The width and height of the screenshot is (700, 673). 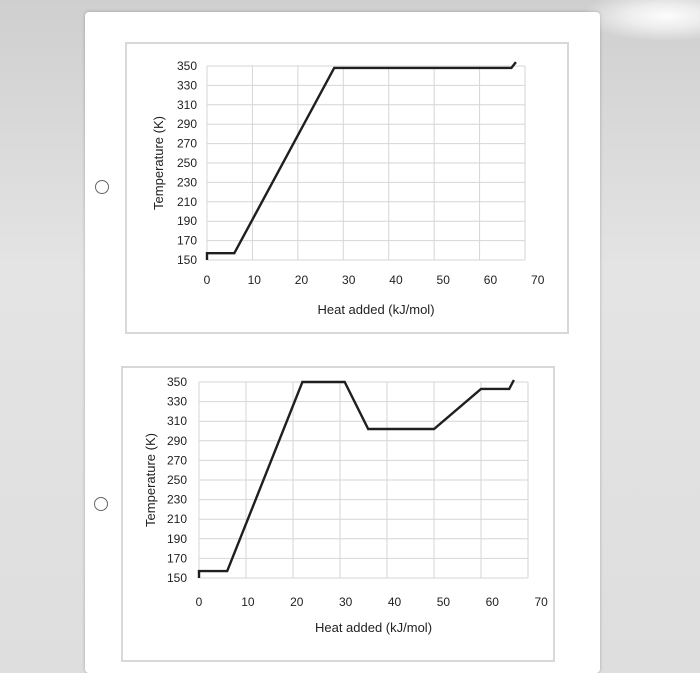 What do you see at coordinates (102, 187) in the screenshot?
I see `option-1-radio` at bounding box center [102, 187].